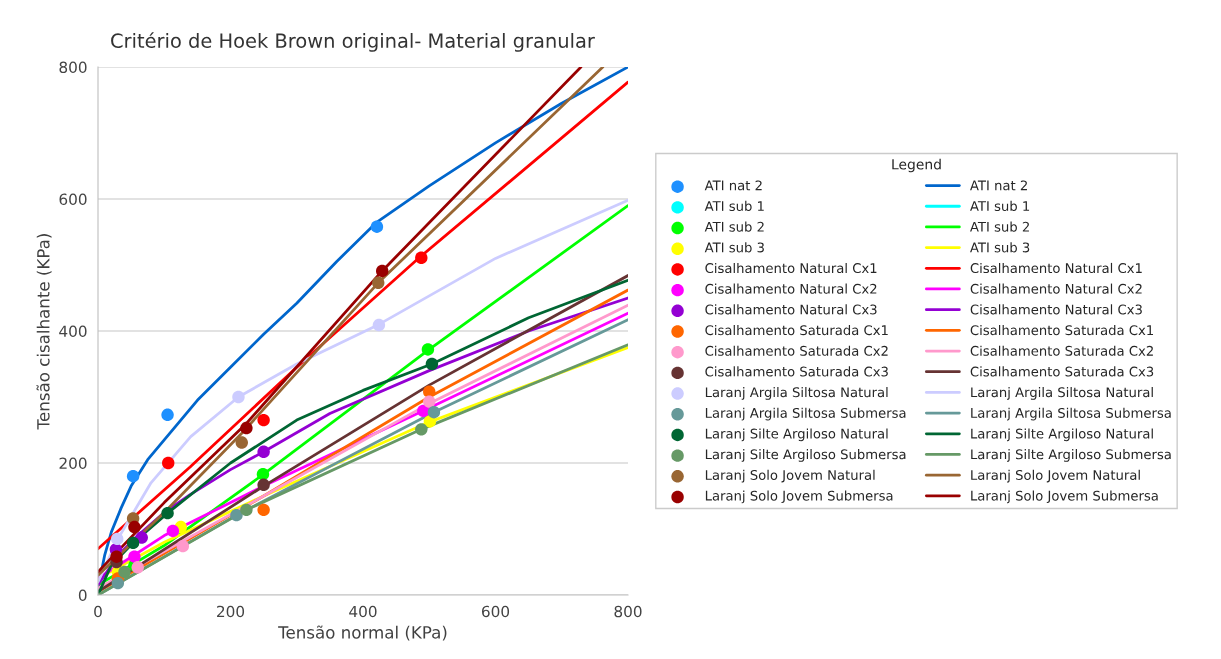 This screenshot has width=1221, height=659. What do you see at coordinates (353, 42) in the screenshot?
I see `chart-title: Critério de Hoek Brown original- Material granular` at bounding box center [353, 42].